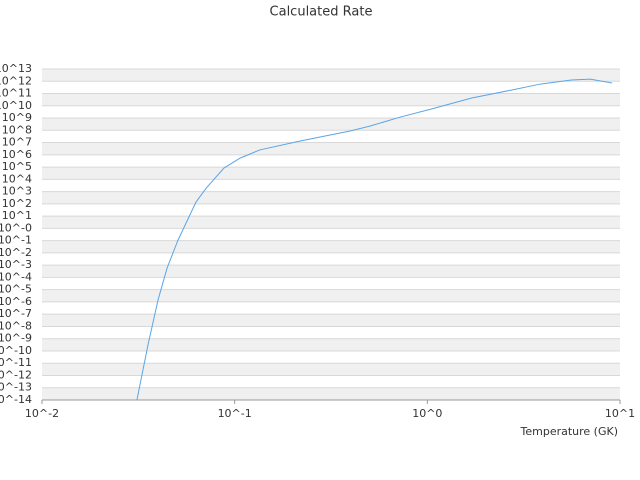  Describe the element at coordinates (17, 142) in the screenshot. I see `y-tick-label: 10^7` at that location.